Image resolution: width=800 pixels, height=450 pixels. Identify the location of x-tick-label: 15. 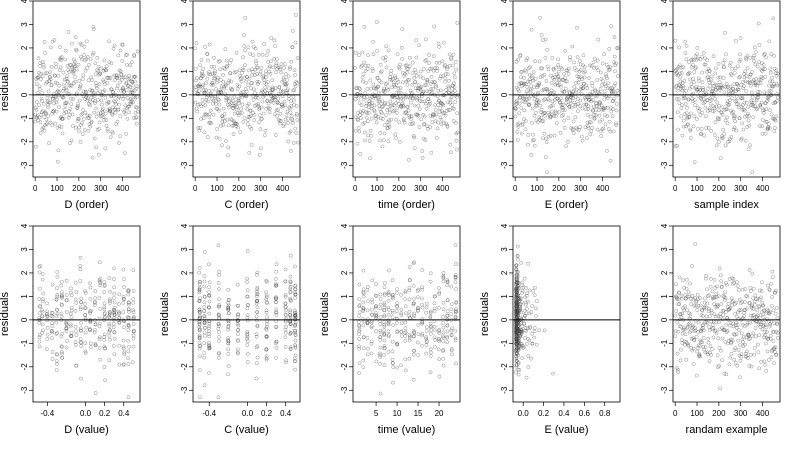
(418, 413).